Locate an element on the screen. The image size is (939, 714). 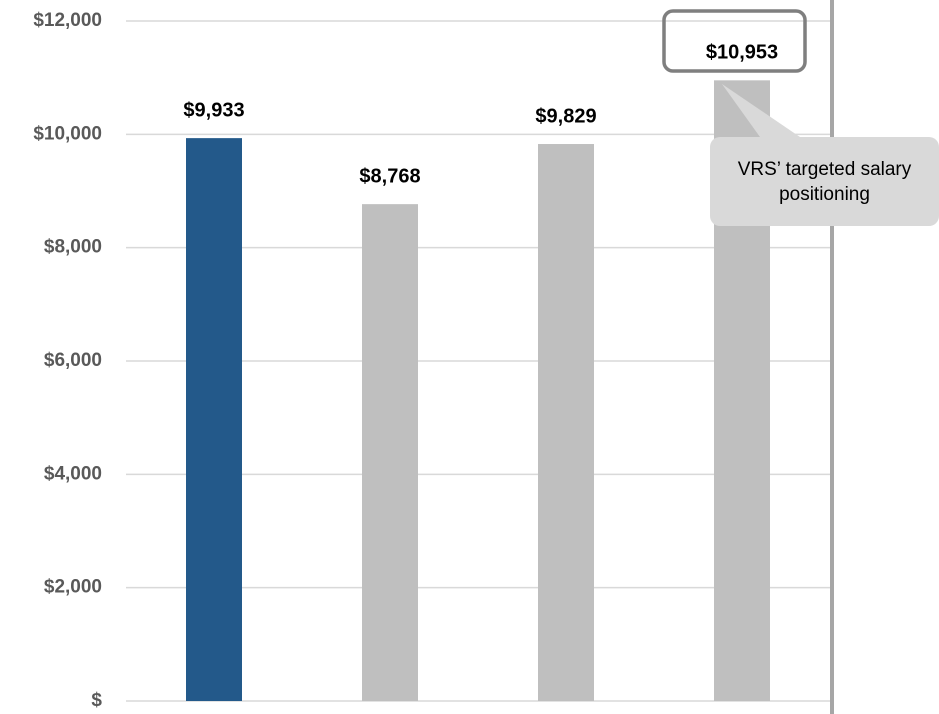
y-tick-label: $10,000 is located at coordinates (67, 133).